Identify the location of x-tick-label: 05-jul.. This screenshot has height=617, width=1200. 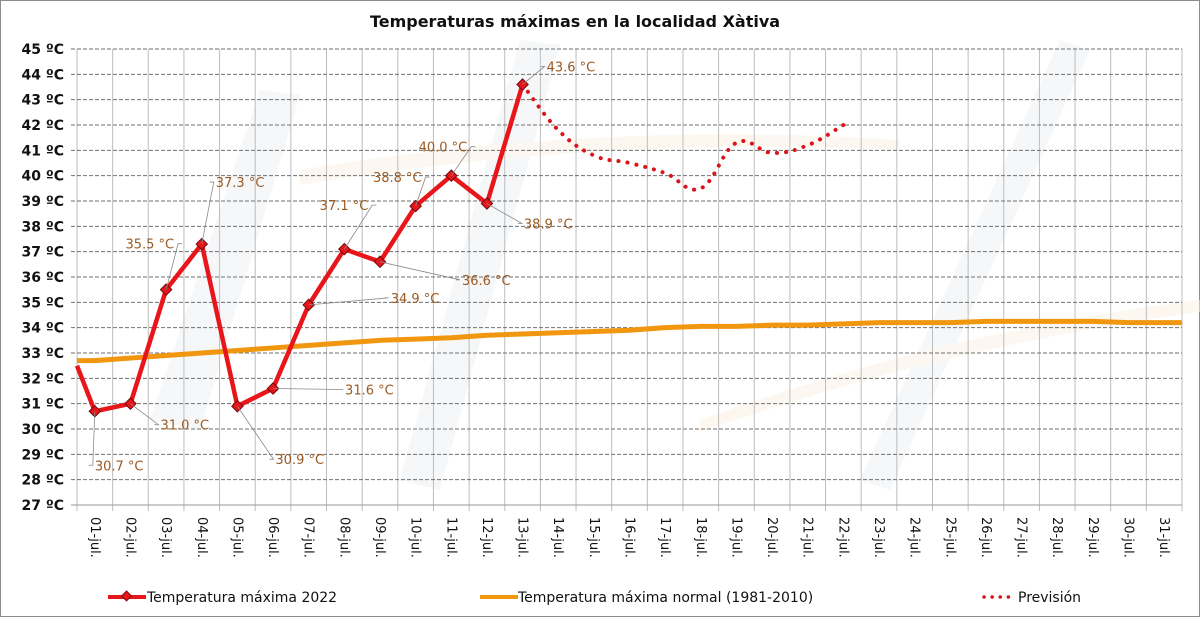
(236, 537).